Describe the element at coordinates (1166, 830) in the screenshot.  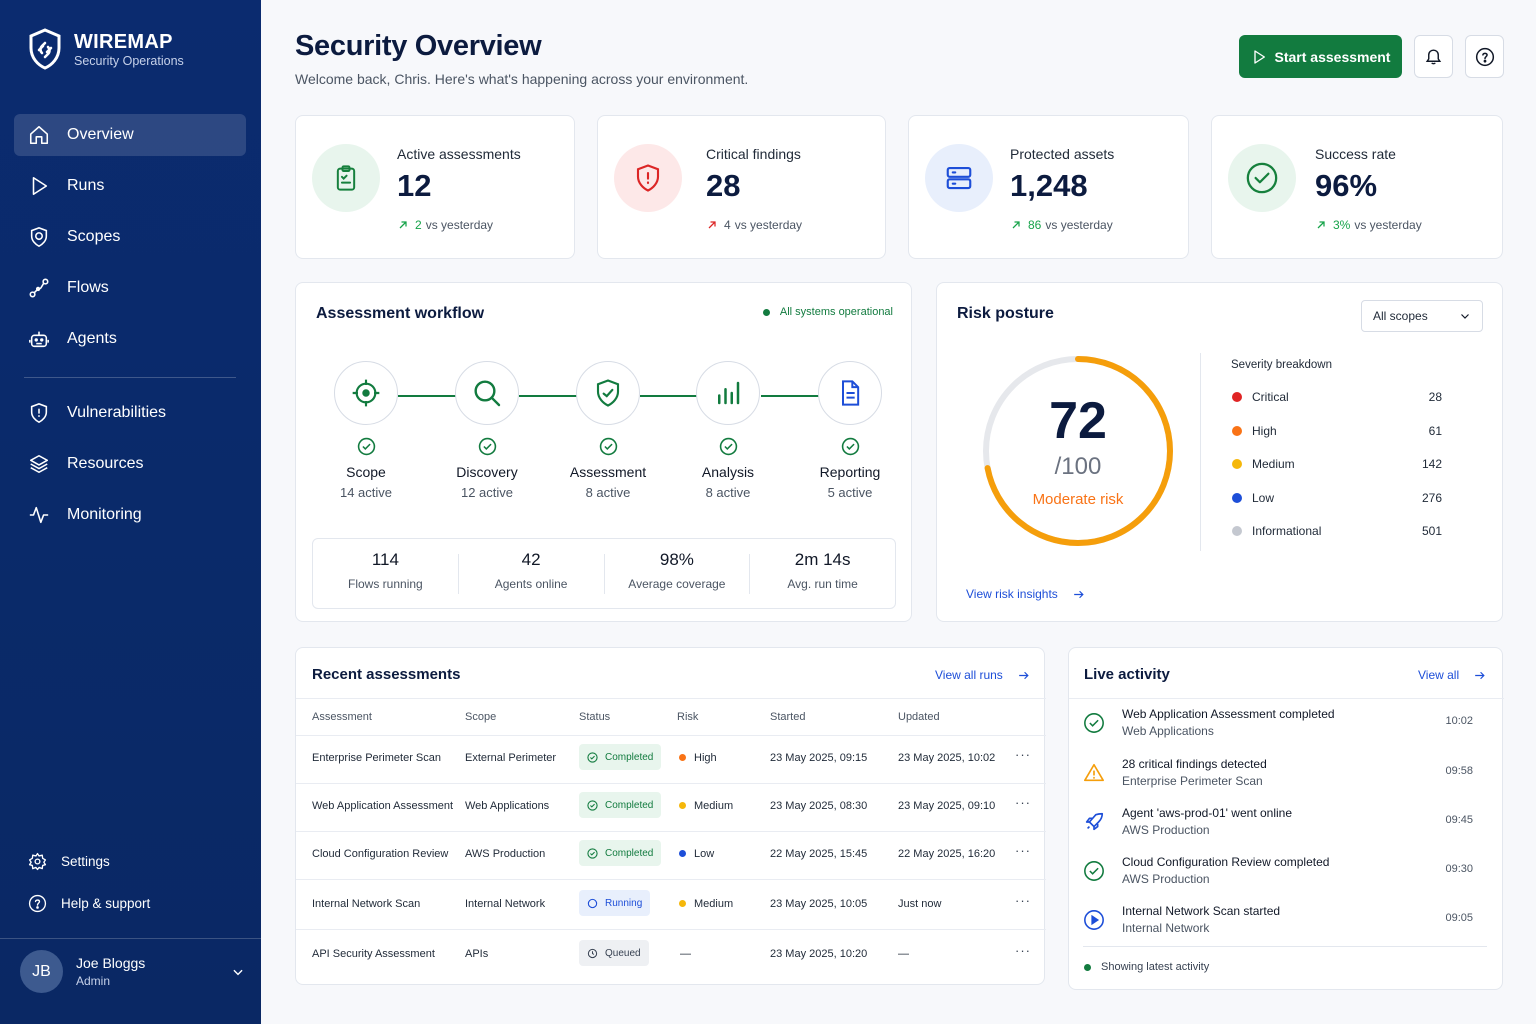
I see `activity-sub-text: AWS Production` at that location.